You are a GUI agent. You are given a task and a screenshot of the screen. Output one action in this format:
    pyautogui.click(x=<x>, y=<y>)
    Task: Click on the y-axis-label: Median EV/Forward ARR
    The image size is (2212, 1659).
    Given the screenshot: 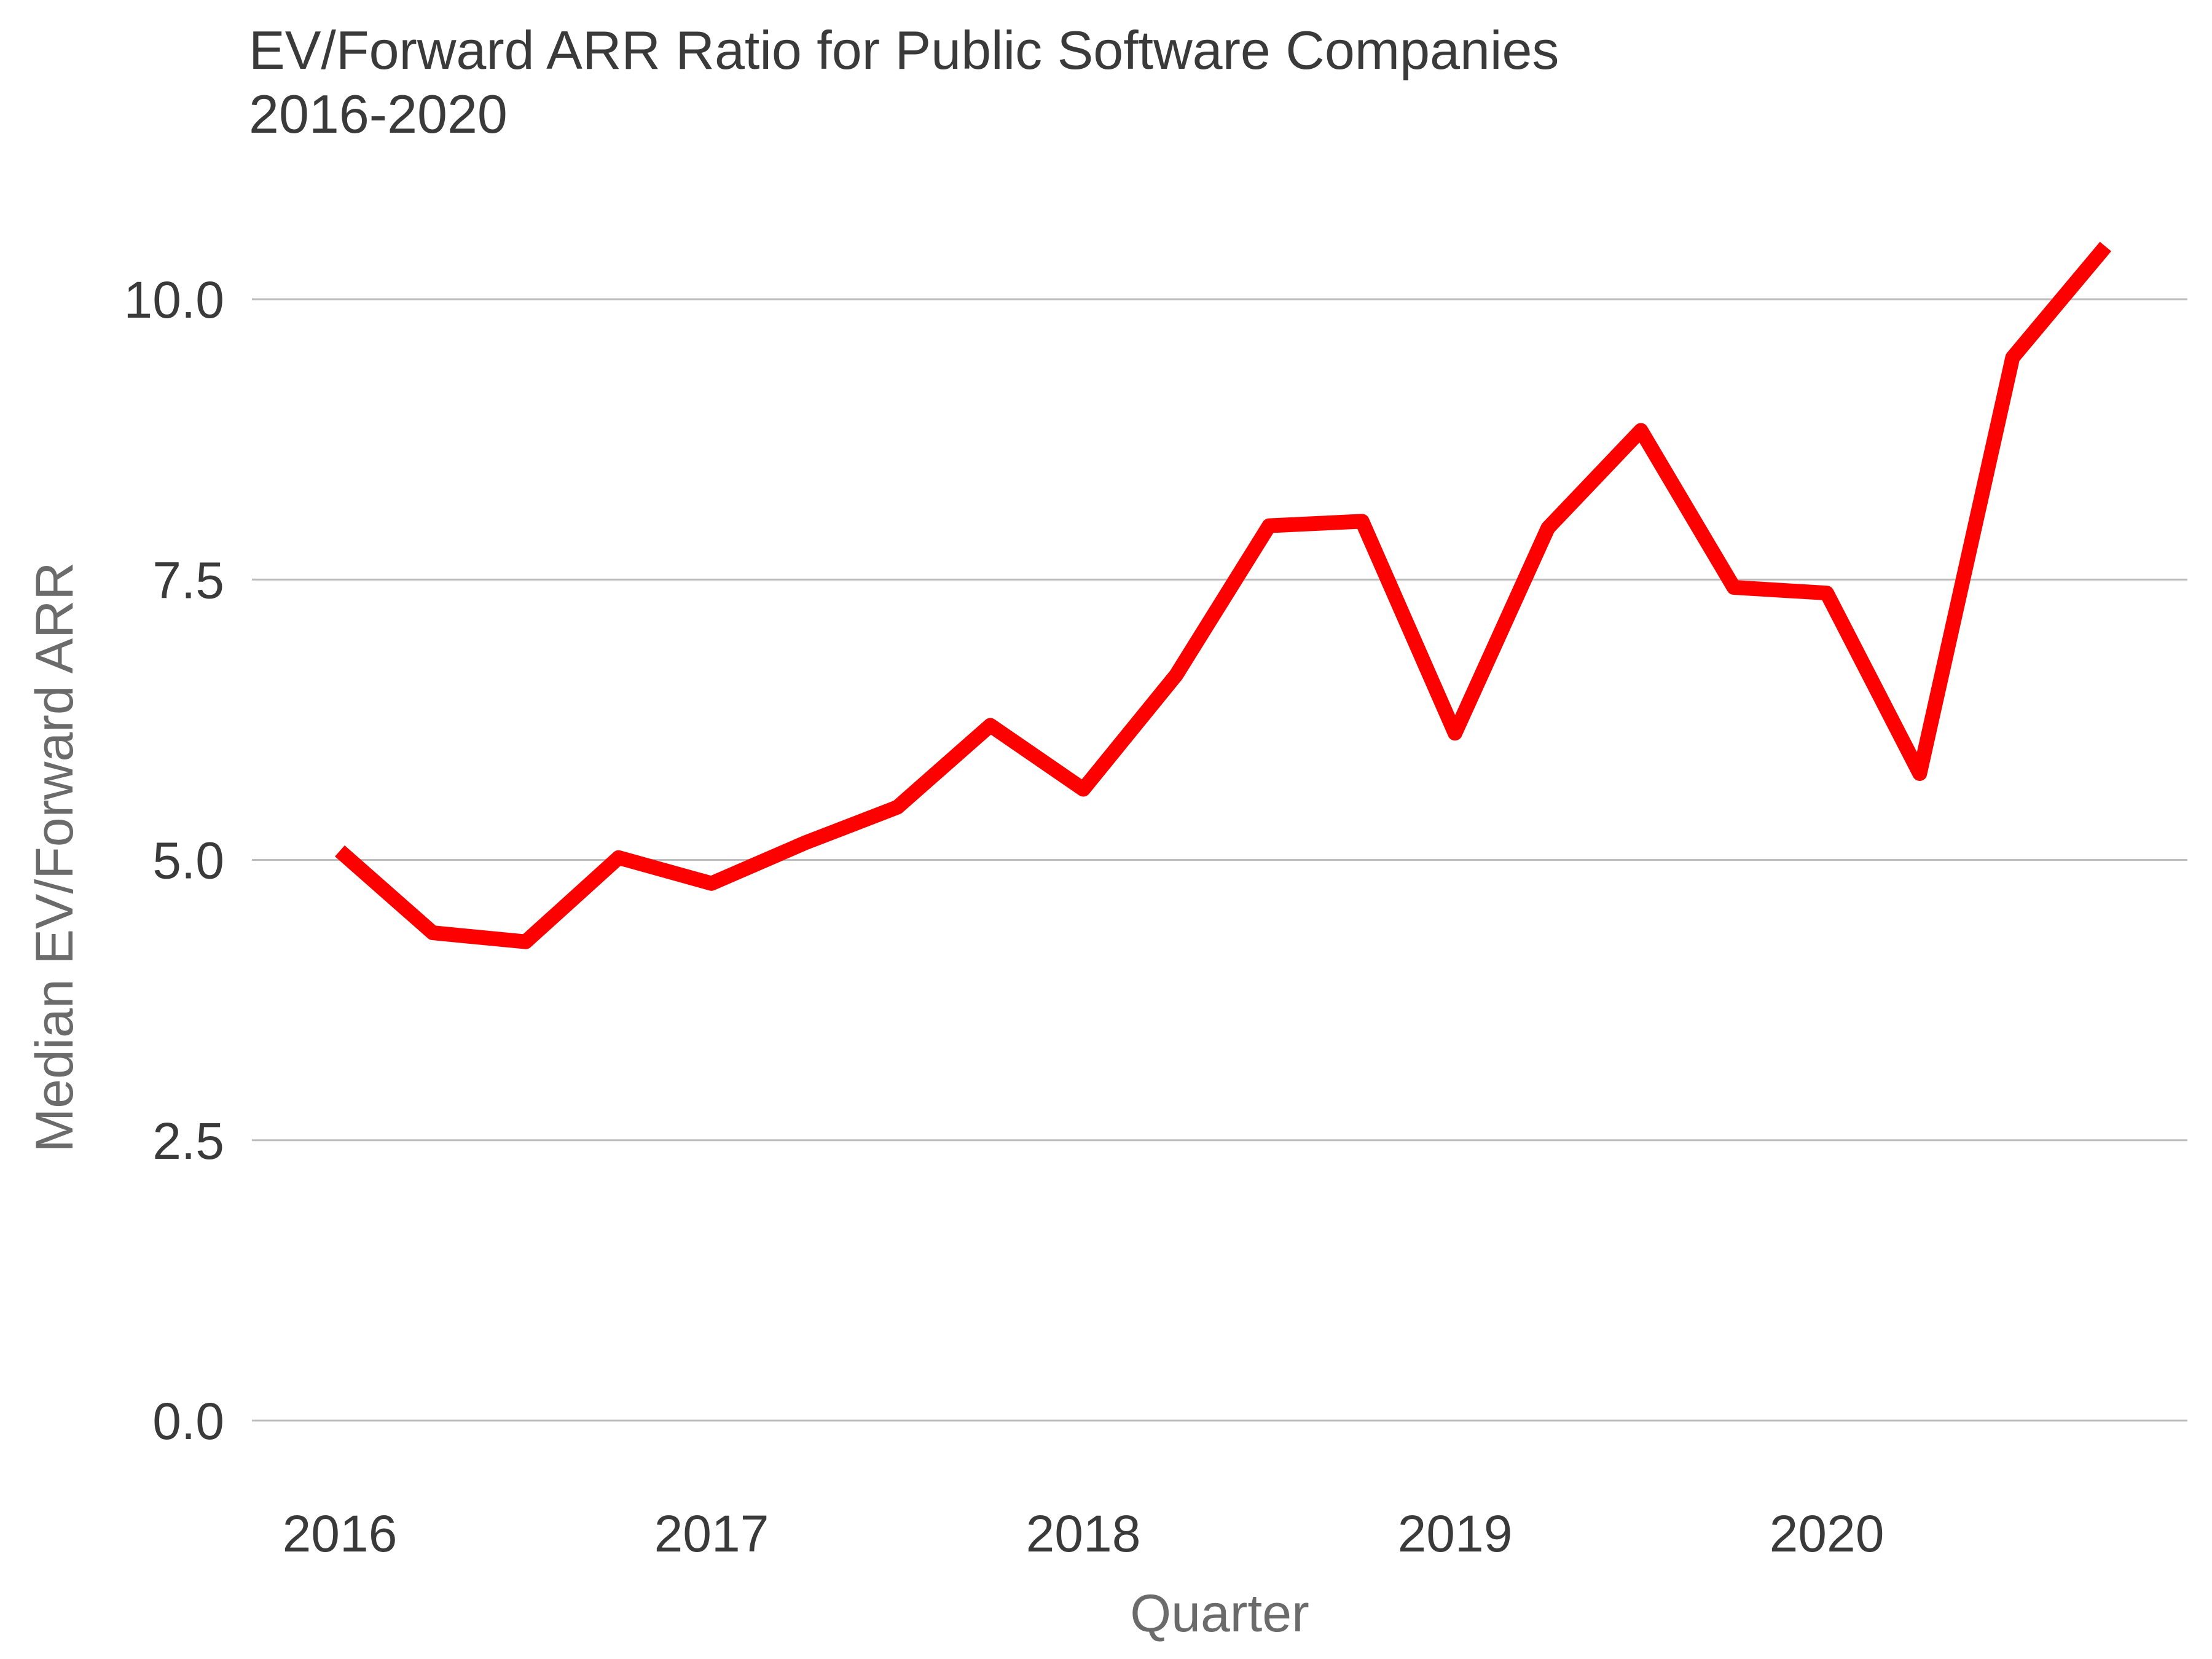 What is the action you would take?
    pyautogui.click(x=54, y=857)
    